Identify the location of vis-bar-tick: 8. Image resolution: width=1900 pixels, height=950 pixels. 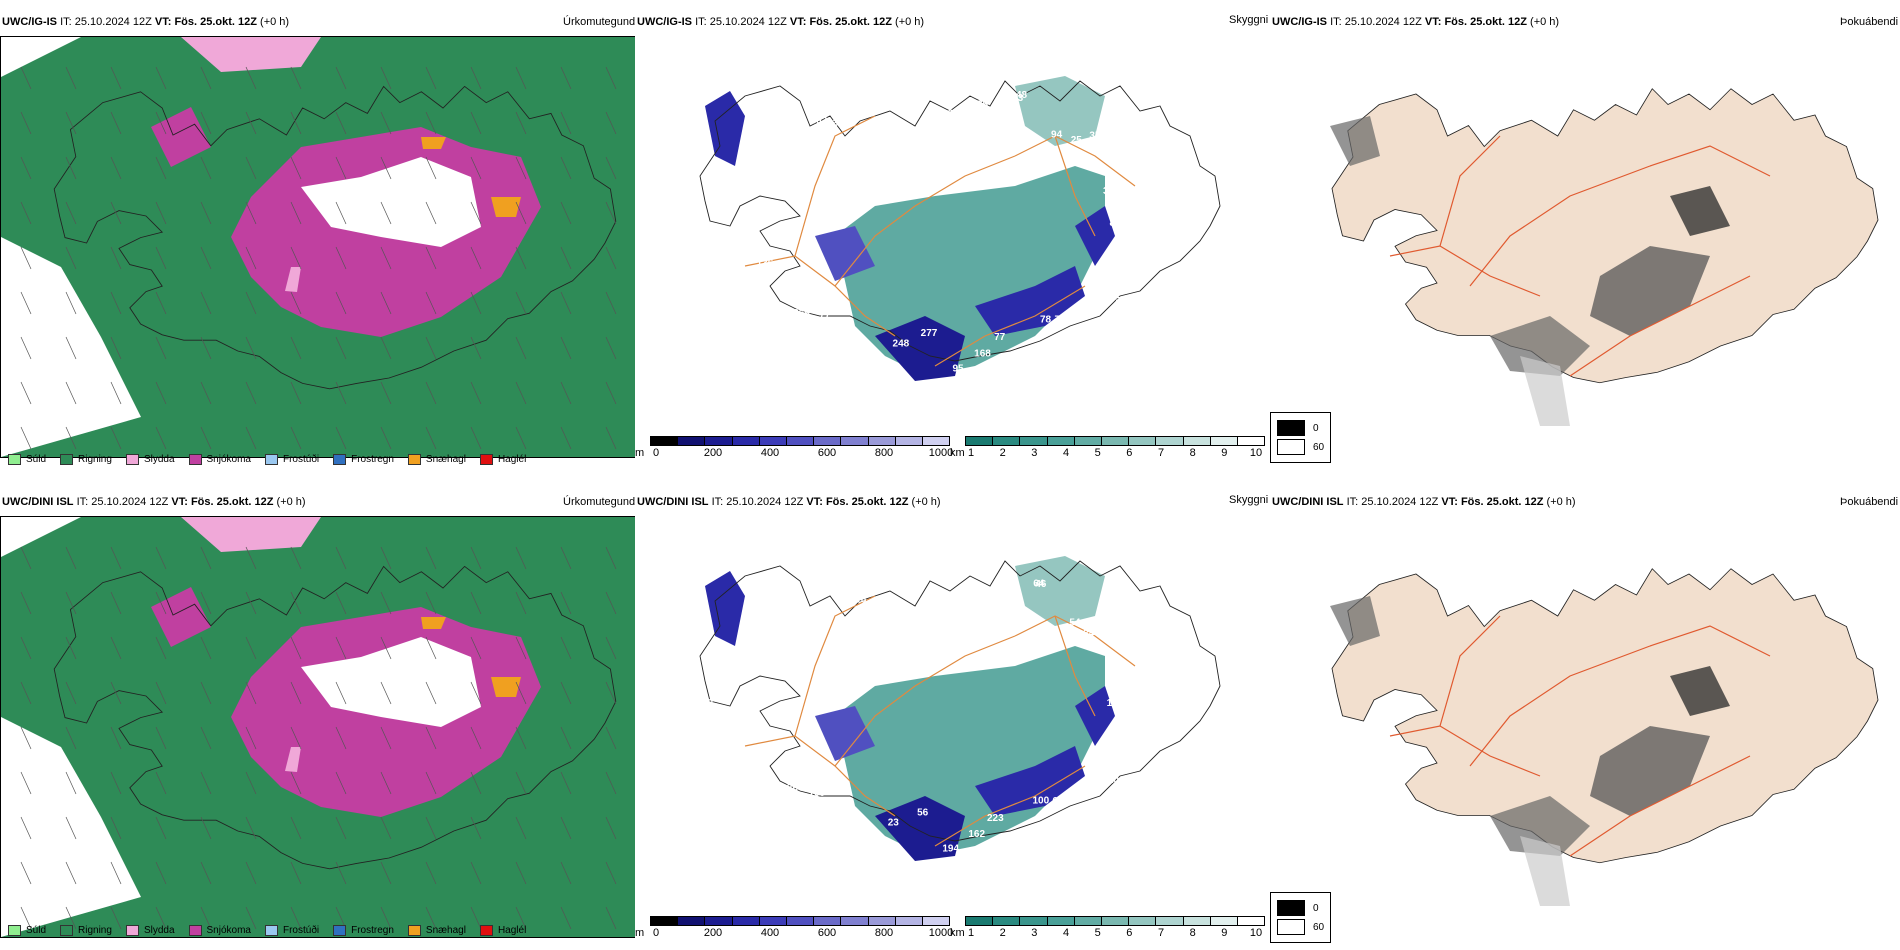
(1192, 453).